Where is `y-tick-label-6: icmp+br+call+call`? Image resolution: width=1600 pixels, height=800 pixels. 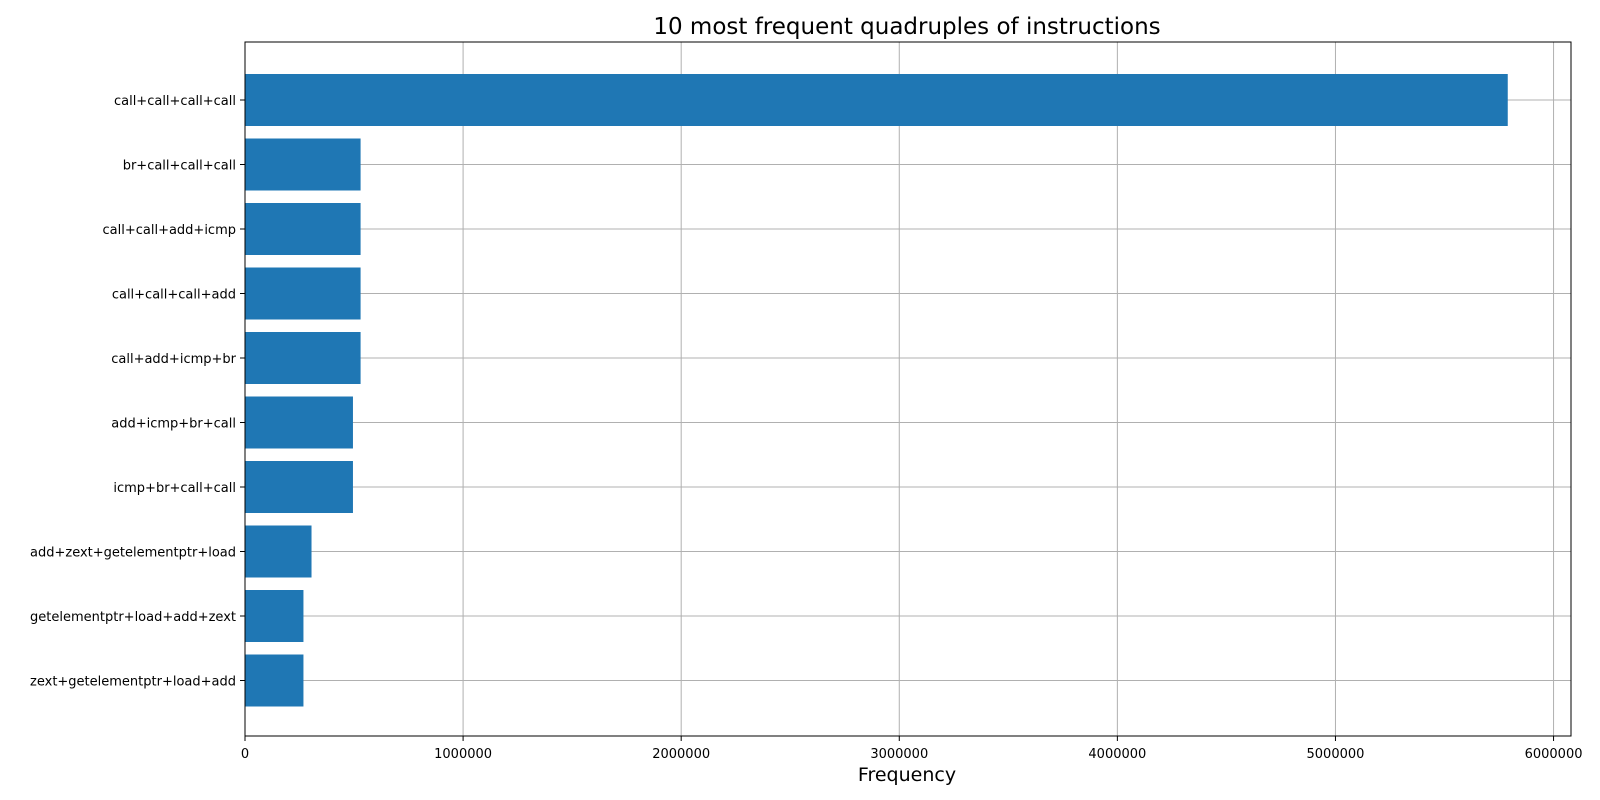 y-tick-label-6: icmp+br+call+call is located at coordinates (174, 488).